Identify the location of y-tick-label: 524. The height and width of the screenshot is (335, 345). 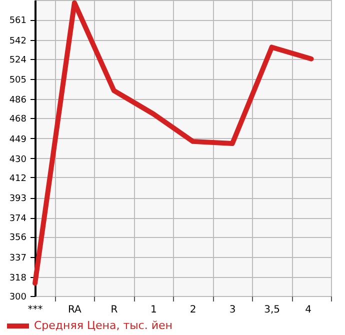
(18, 60).